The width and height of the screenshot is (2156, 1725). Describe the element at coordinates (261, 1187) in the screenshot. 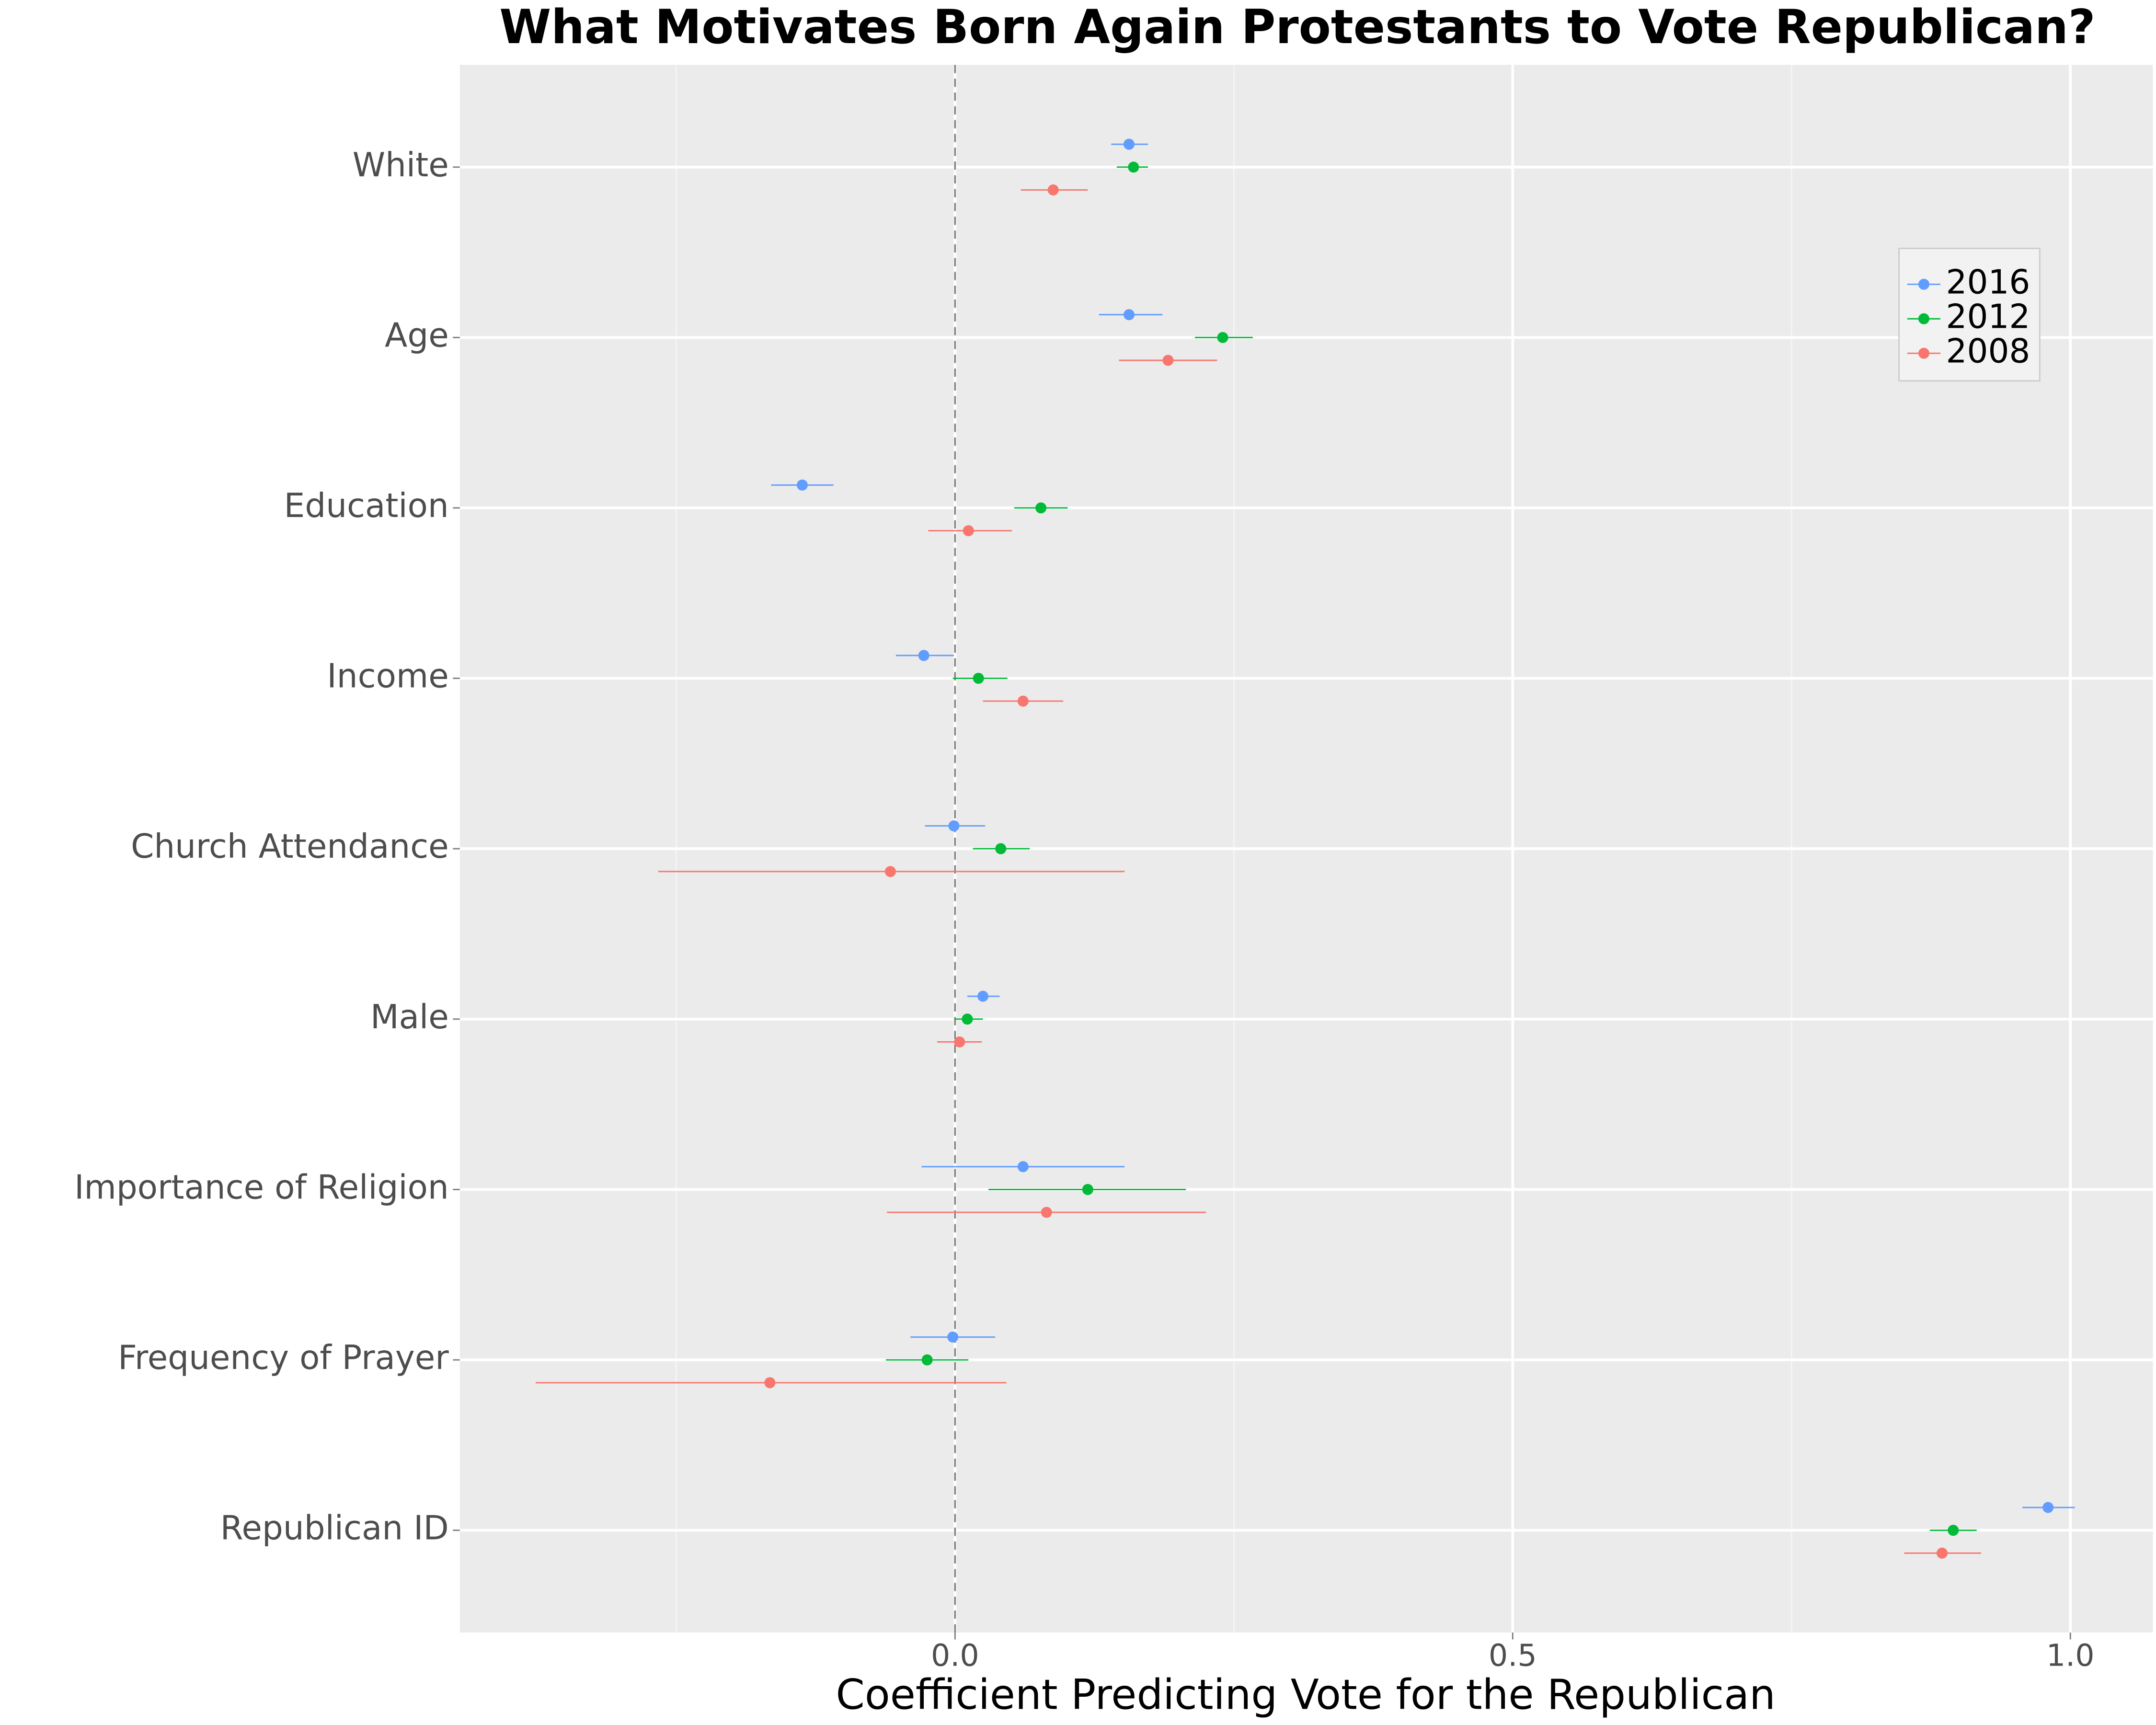

I see `y-tick-label: Importance of Religion` at that location.